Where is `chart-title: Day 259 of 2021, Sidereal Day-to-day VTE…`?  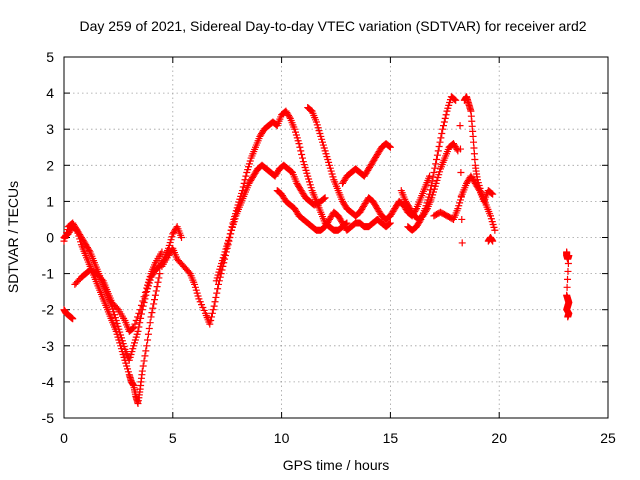
chart-title: Day 259 of 2021, Sidereal Day-to-day VTE… is located at coordinates (332, 26).